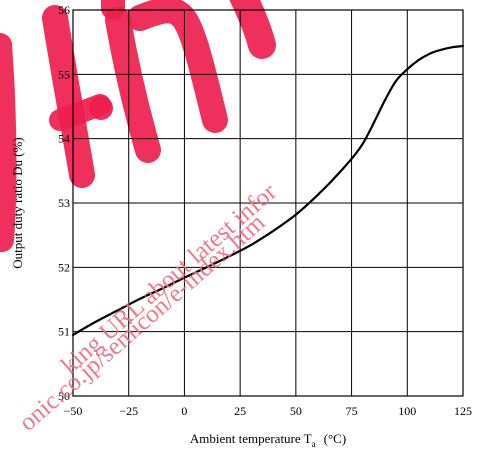 Image resolution: width=480 pixels, height=454 pixels. Describe the element at coordinates (101, 108) in the screenshot. I see `watermark-dot` at that location.